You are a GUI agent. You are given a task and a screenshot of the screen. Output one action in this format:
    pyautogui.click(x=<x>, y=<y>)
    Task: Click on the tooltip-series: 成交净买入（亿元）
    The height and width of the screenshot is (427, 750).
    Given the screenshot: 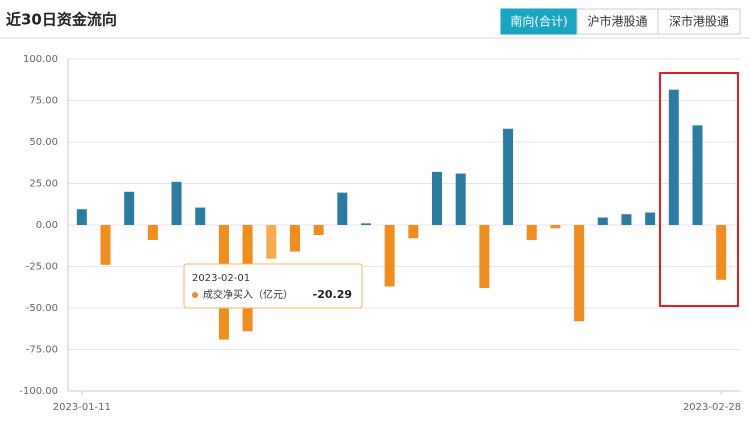 What is the action you would take?
    pyautogui.click(x=248, y=294)
    